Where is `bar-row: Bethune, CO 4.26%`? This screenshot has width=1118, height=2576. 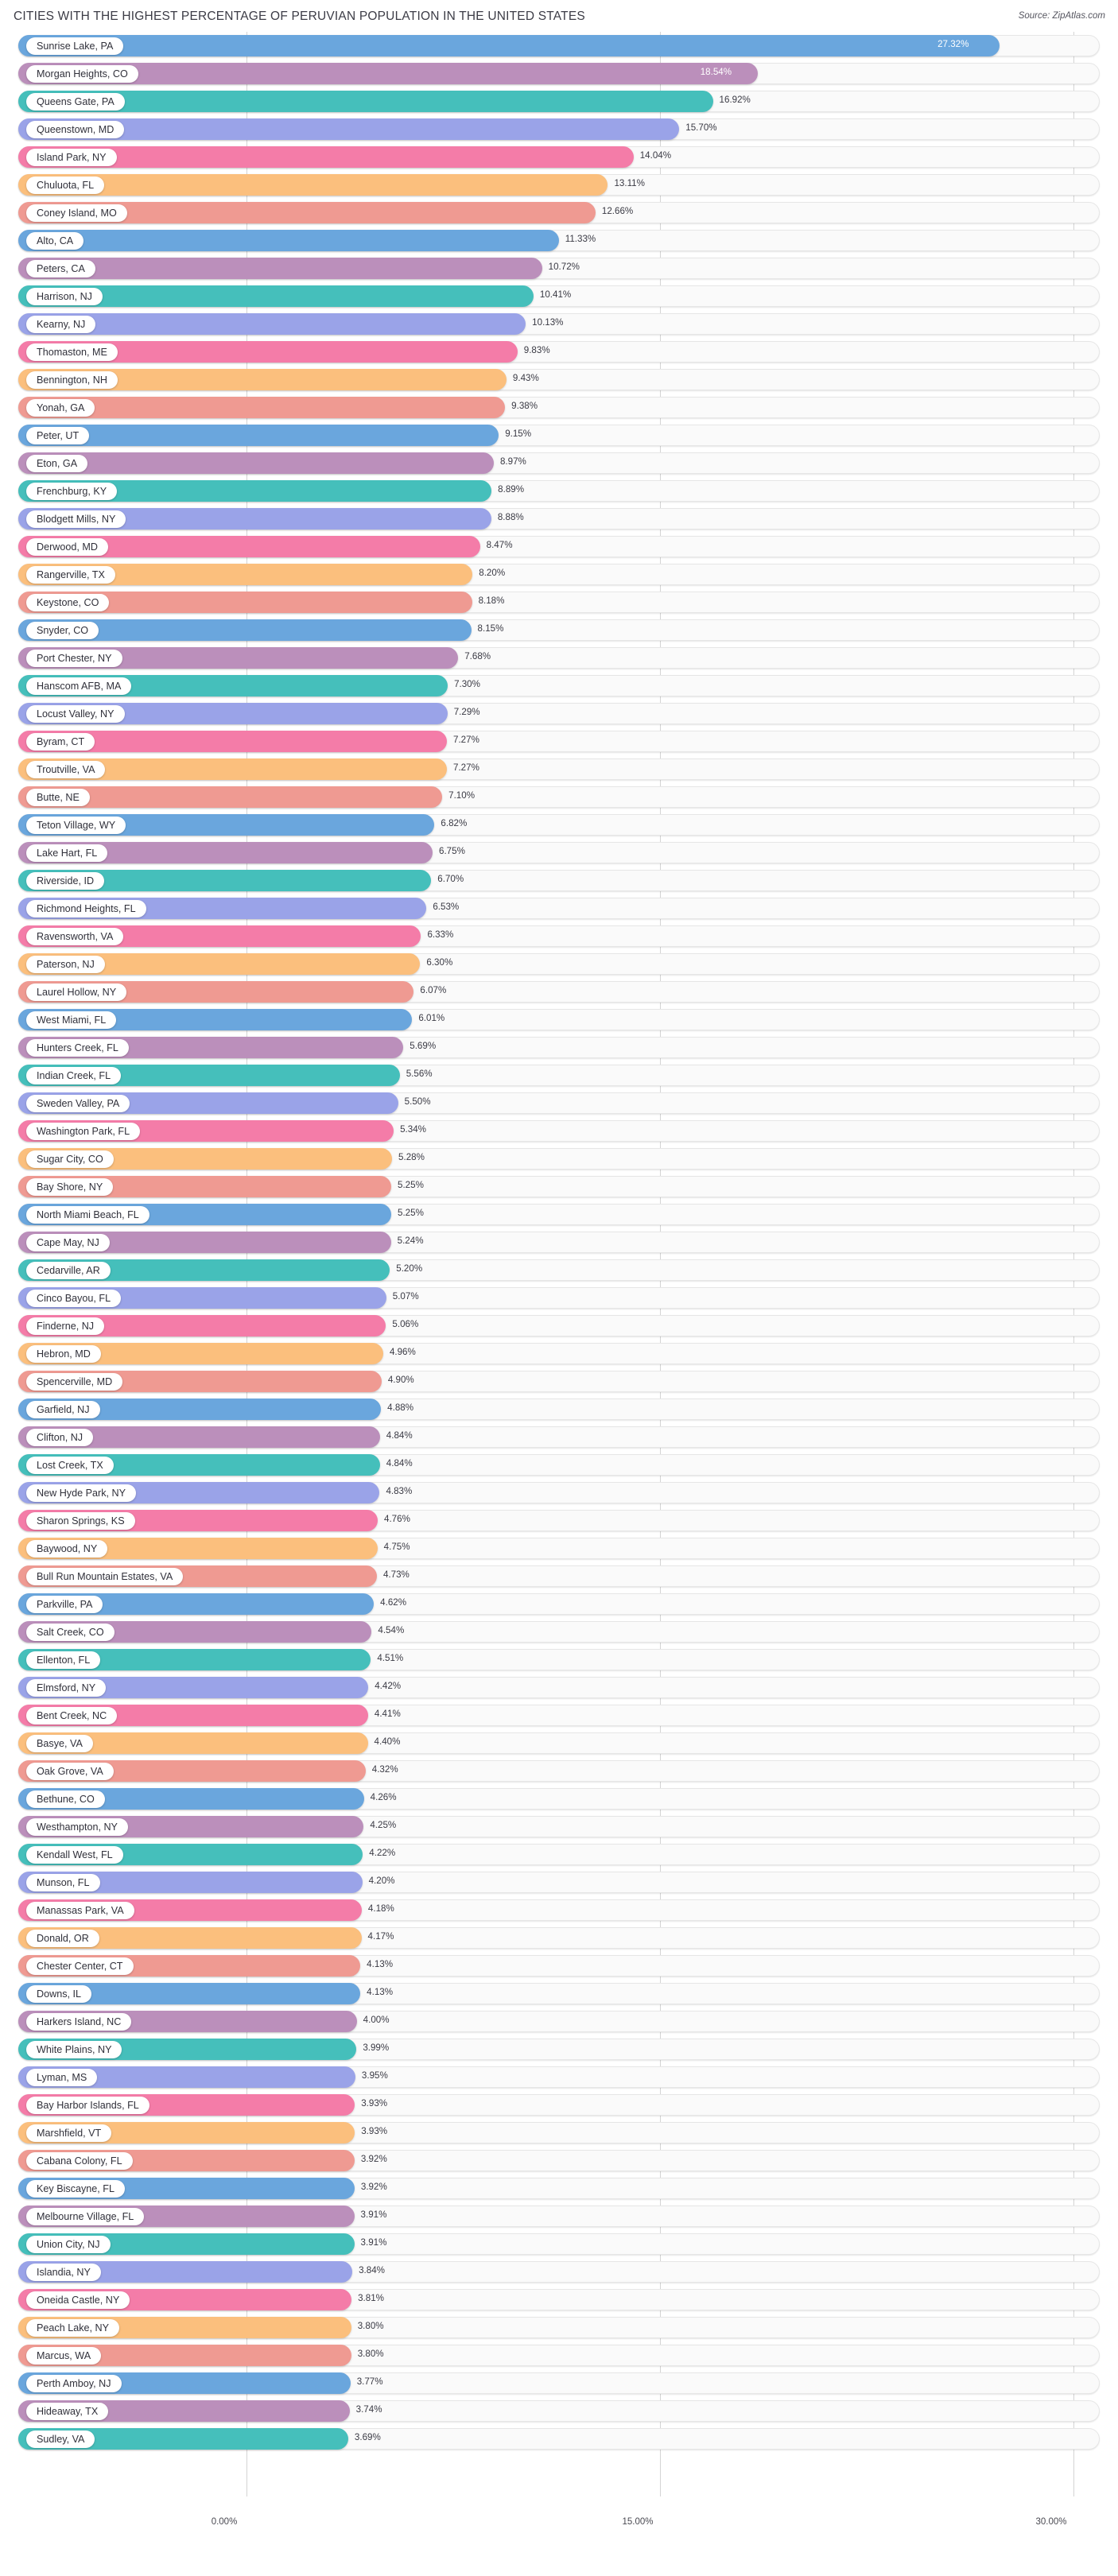 bar-row: Bethune, CO 4.26% is located at coordinates (559, 1799).